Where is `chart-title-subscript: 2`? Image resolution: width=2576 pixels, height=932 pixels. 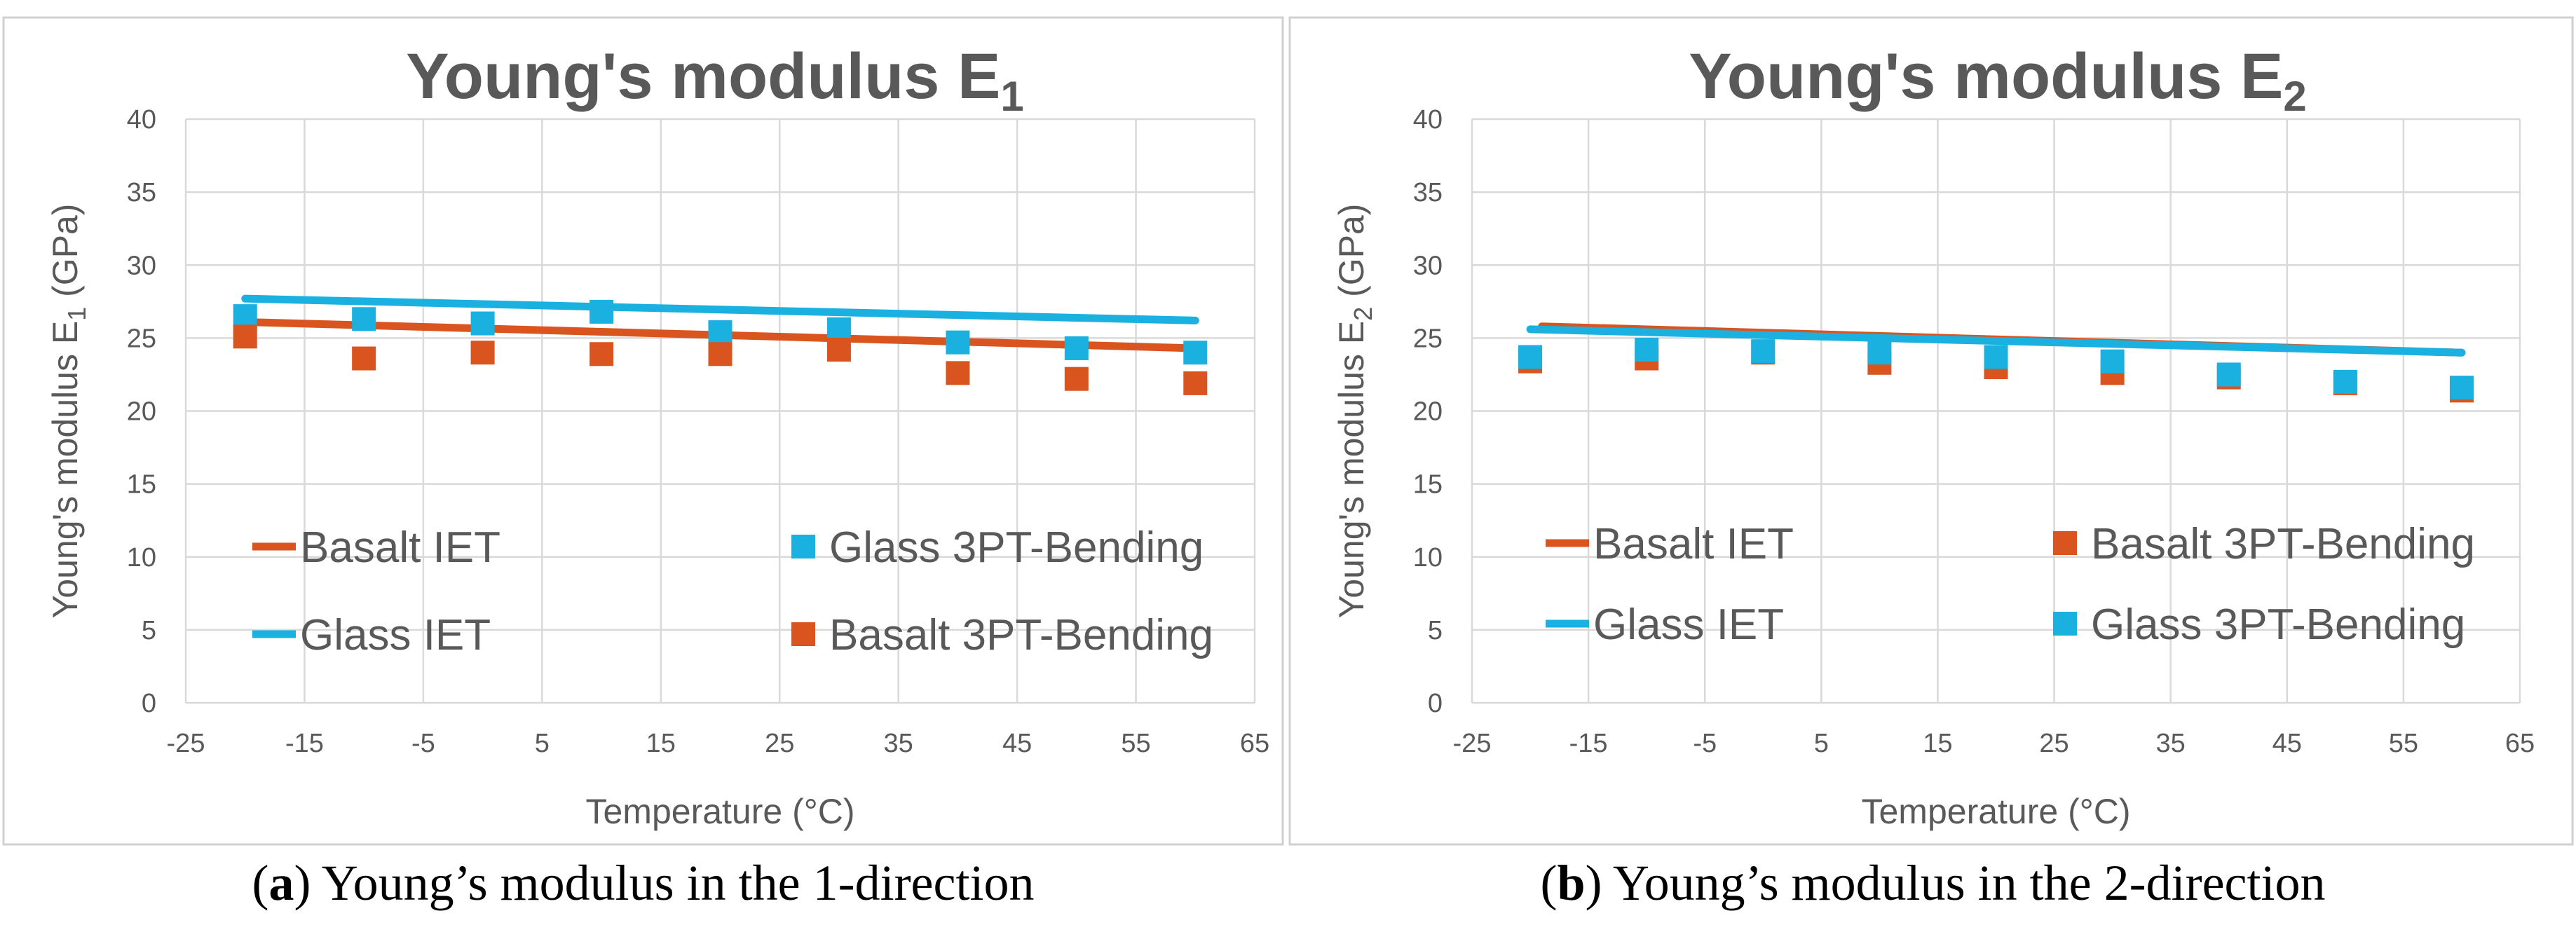 chart-title-subscript: 2 is located at coordinates (2294, 96).